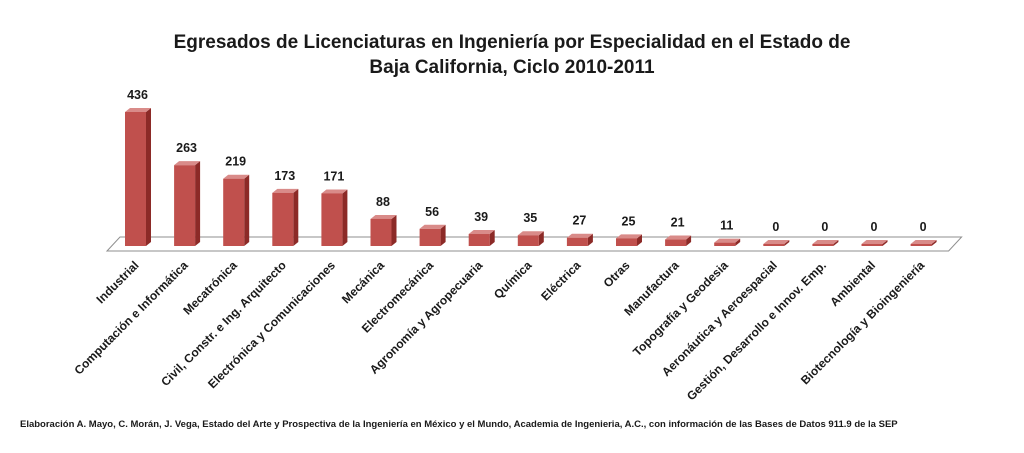 This screenshot has width=1024, height=453. Describe the element at coordinates (579, 221) in the screenshot. I see `data-label-10: 27` at that location.